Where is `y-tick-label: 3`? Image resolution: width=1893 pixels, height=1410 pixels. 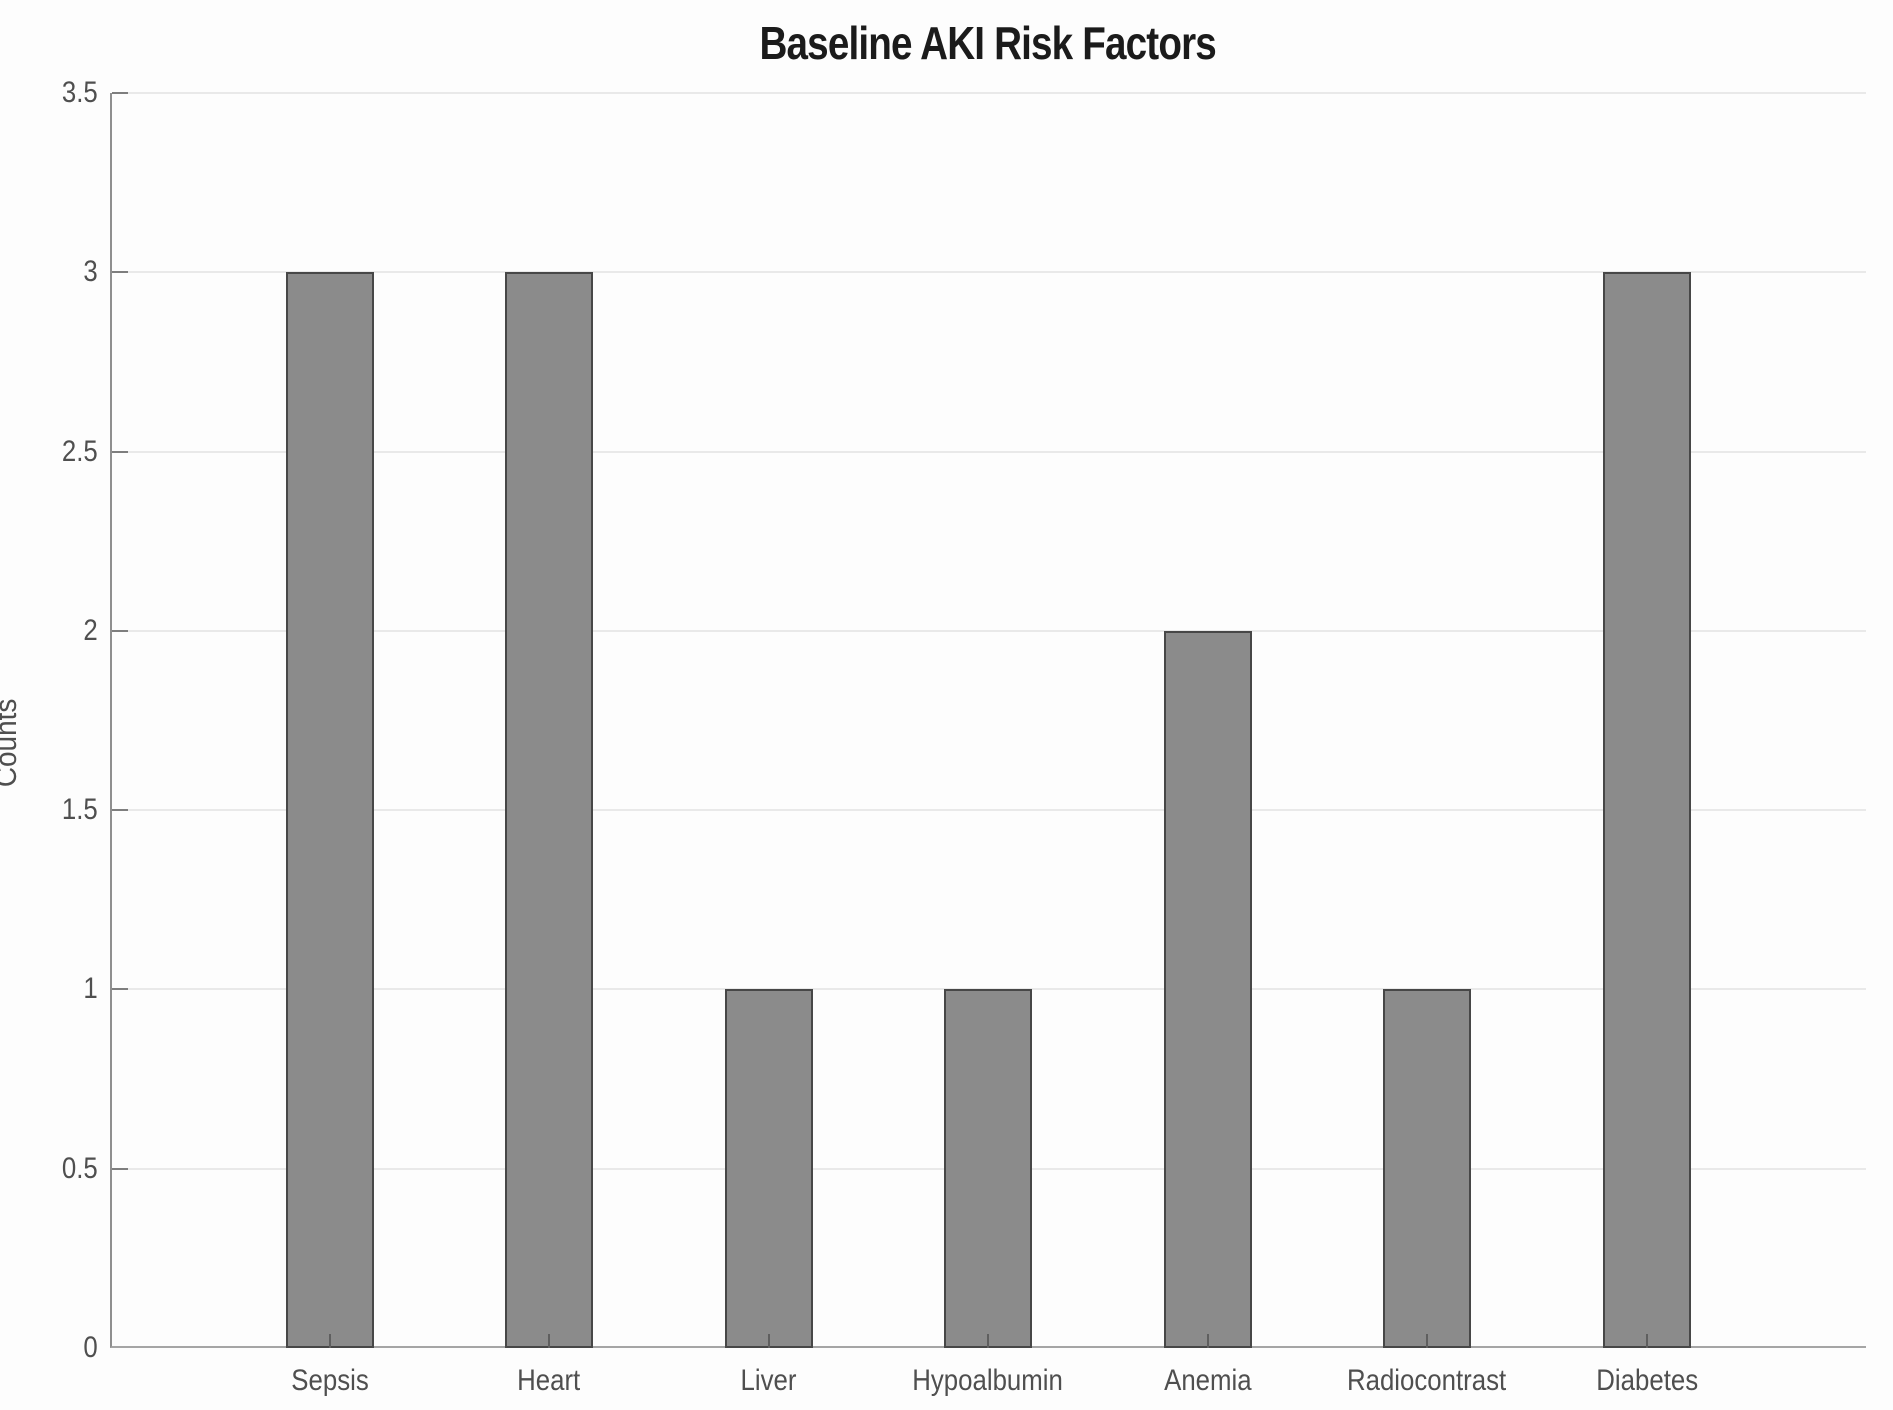 y-tick-label: 3 is located at coordinates (63, 272).